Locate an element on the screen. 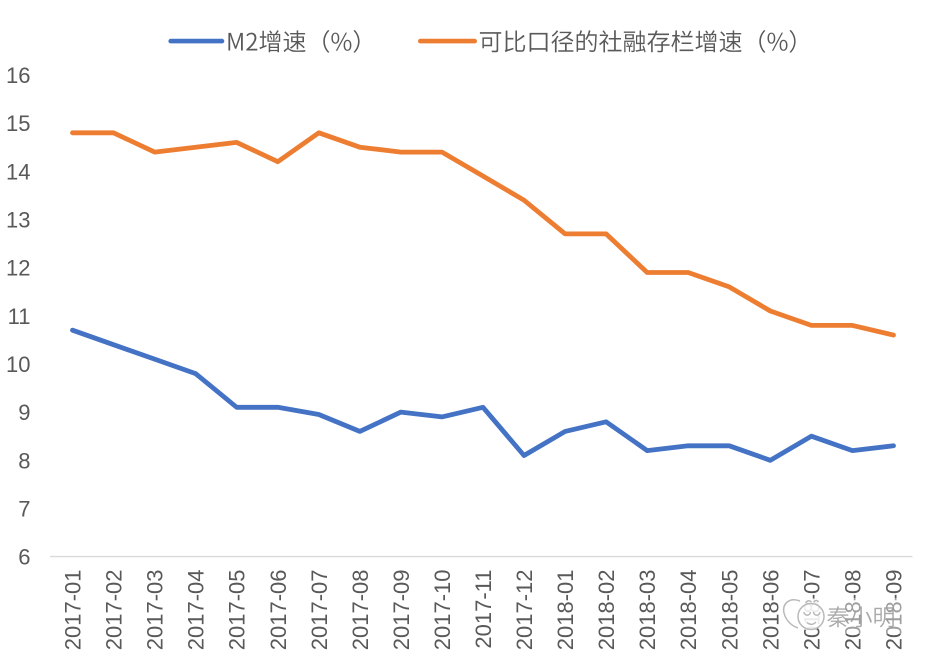 Image resolution: width=930 pixels, height=658 pixels. svg-text: 7 is located at coordinates (24, 508).